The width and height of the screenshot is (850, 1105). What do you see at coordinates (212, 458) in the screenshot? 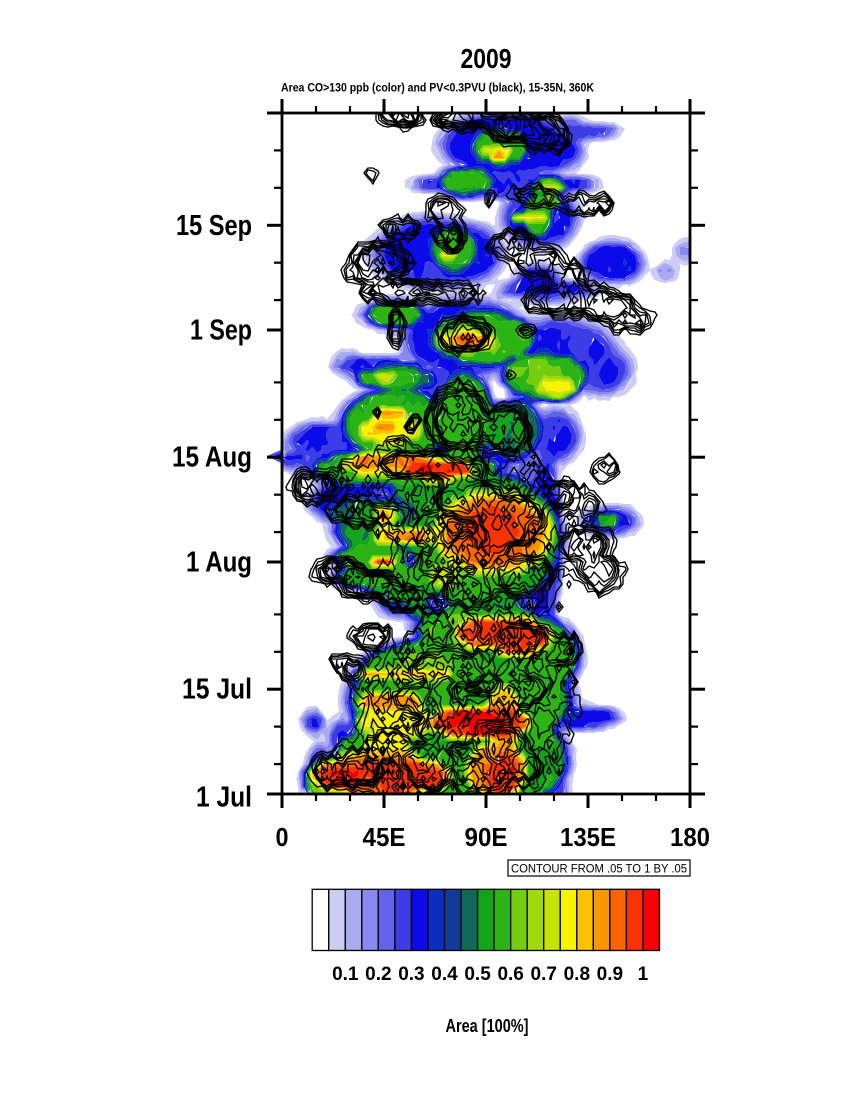
I see `svg-text: 15 Aug` at bounding box center [212, 458].